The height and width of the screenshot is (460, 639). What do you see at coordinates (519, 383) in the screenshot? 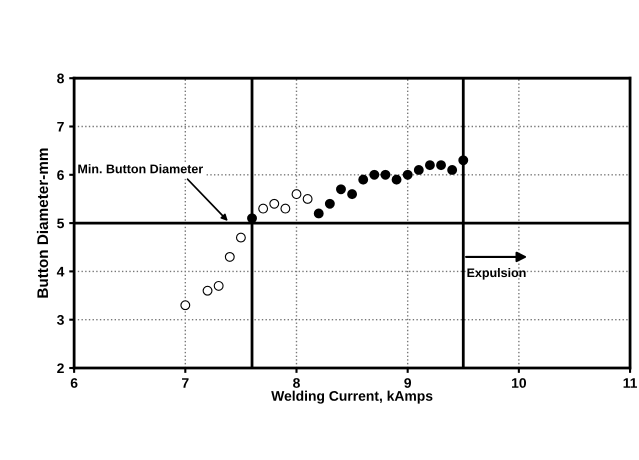
I see `x-tick-label: 10` at bounding box center [519, 383].